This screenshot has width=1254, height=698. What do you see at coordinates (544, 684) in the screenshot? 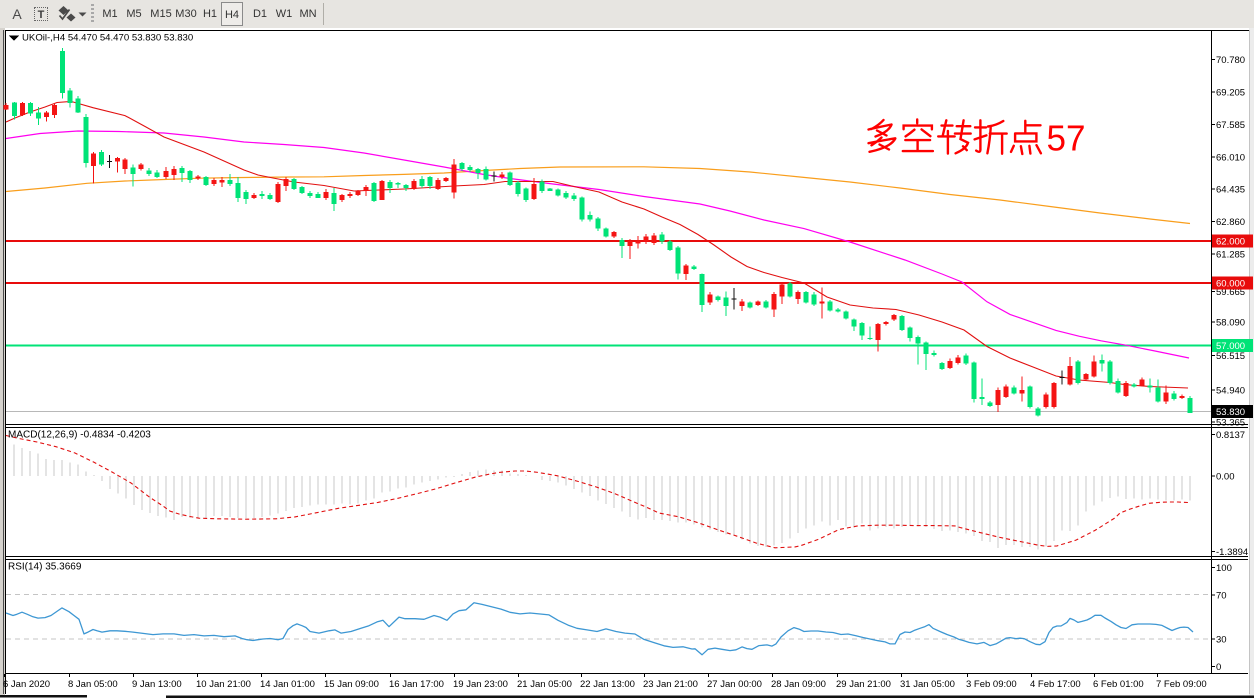
I see `svg-text: 21 Jan 05:00` at bounding box center [544, 684].